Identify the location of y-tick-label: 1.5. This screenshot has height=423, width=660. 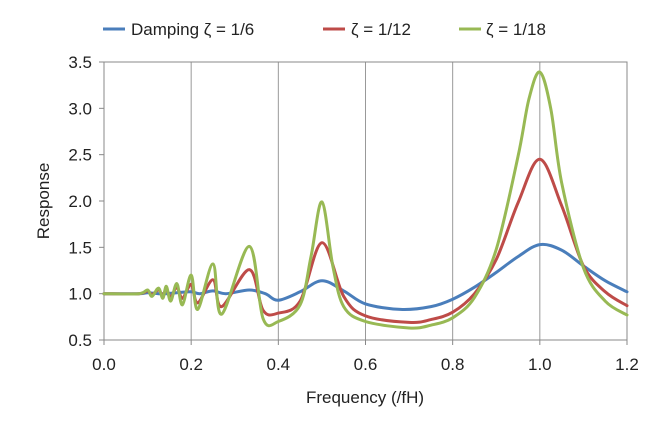
(80, 247).